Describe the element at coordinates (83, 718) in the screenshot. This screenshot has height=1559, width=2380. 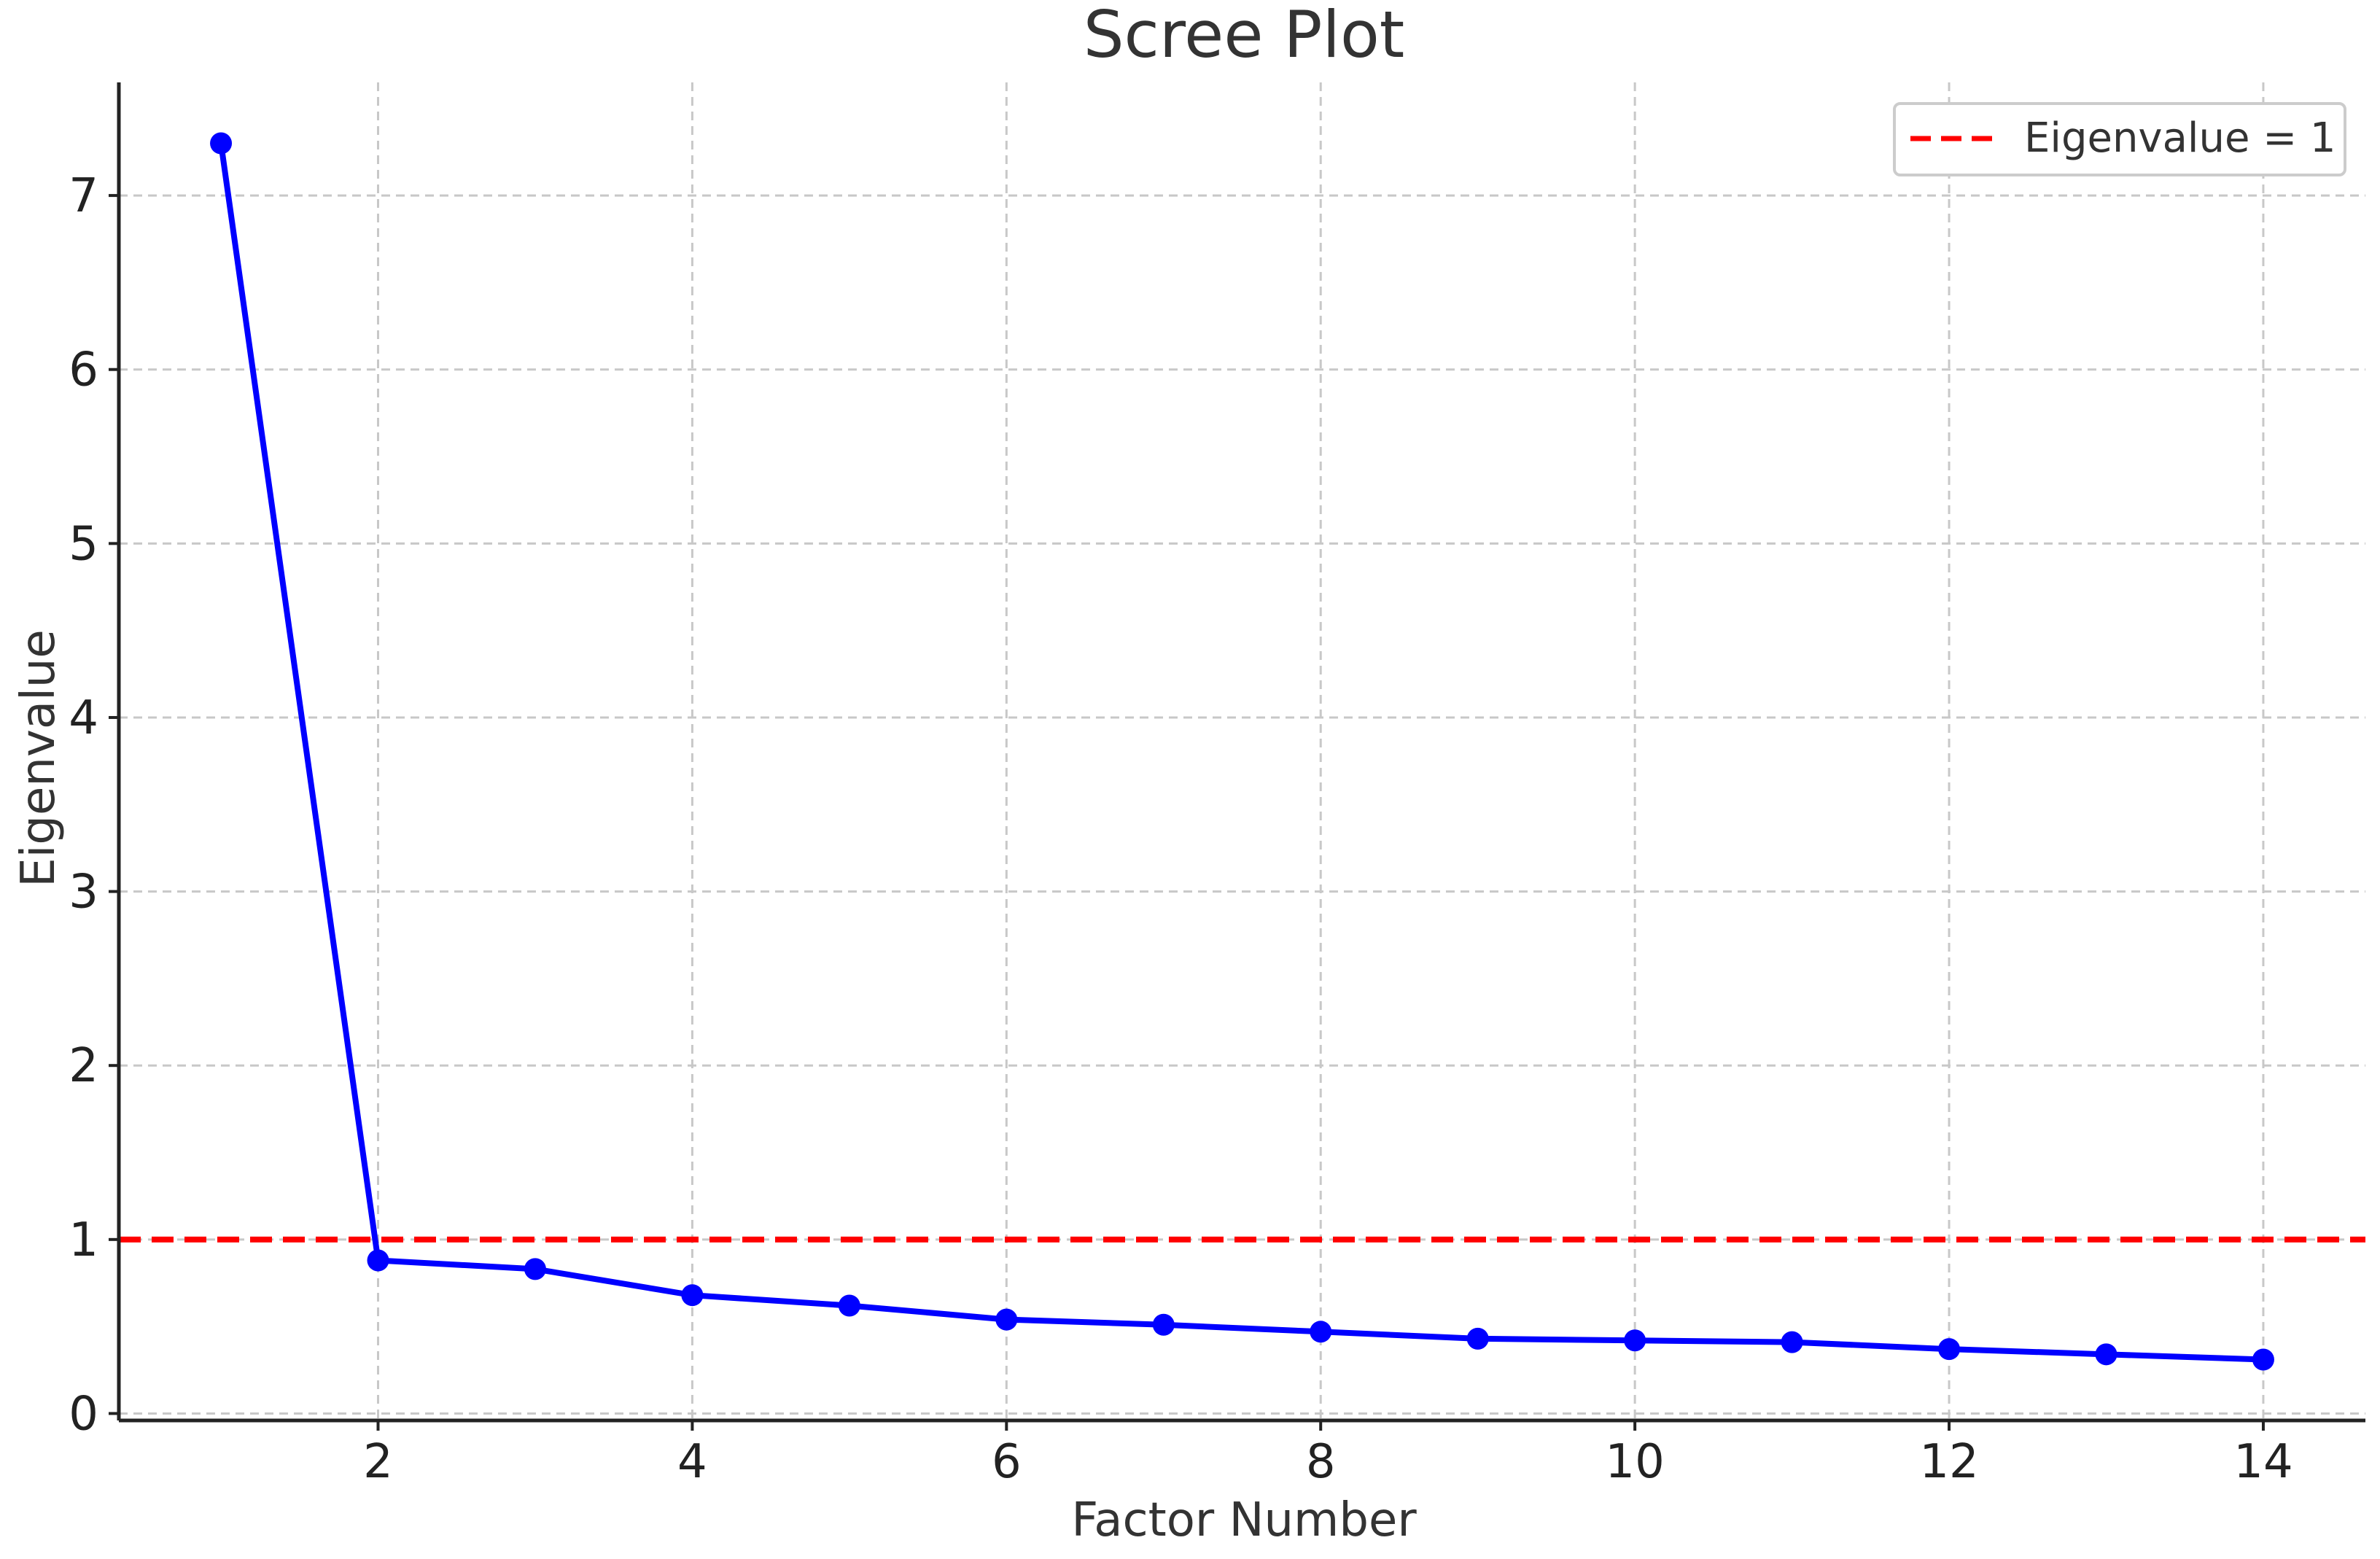
I see `y-tick-label-4: 4` at that location.